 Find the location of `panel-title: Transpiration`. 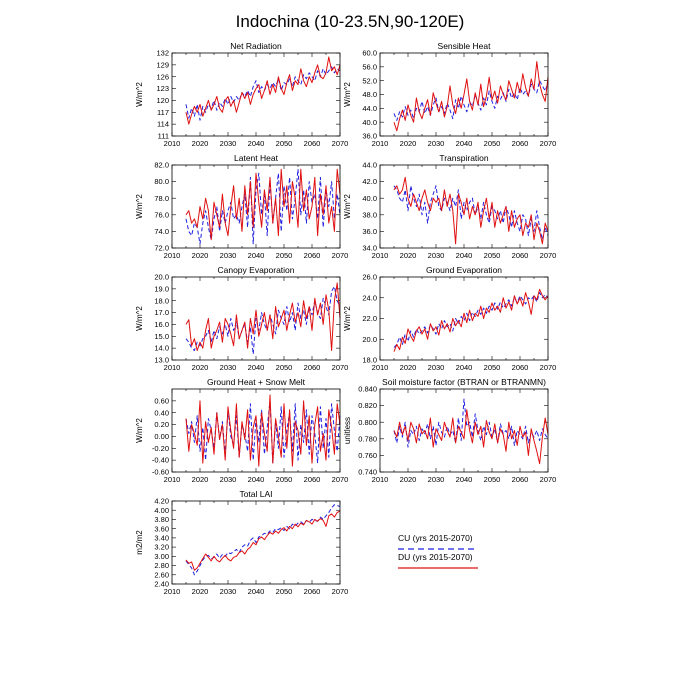

panel-title: Transpiration is located at coordinates (464, 158).